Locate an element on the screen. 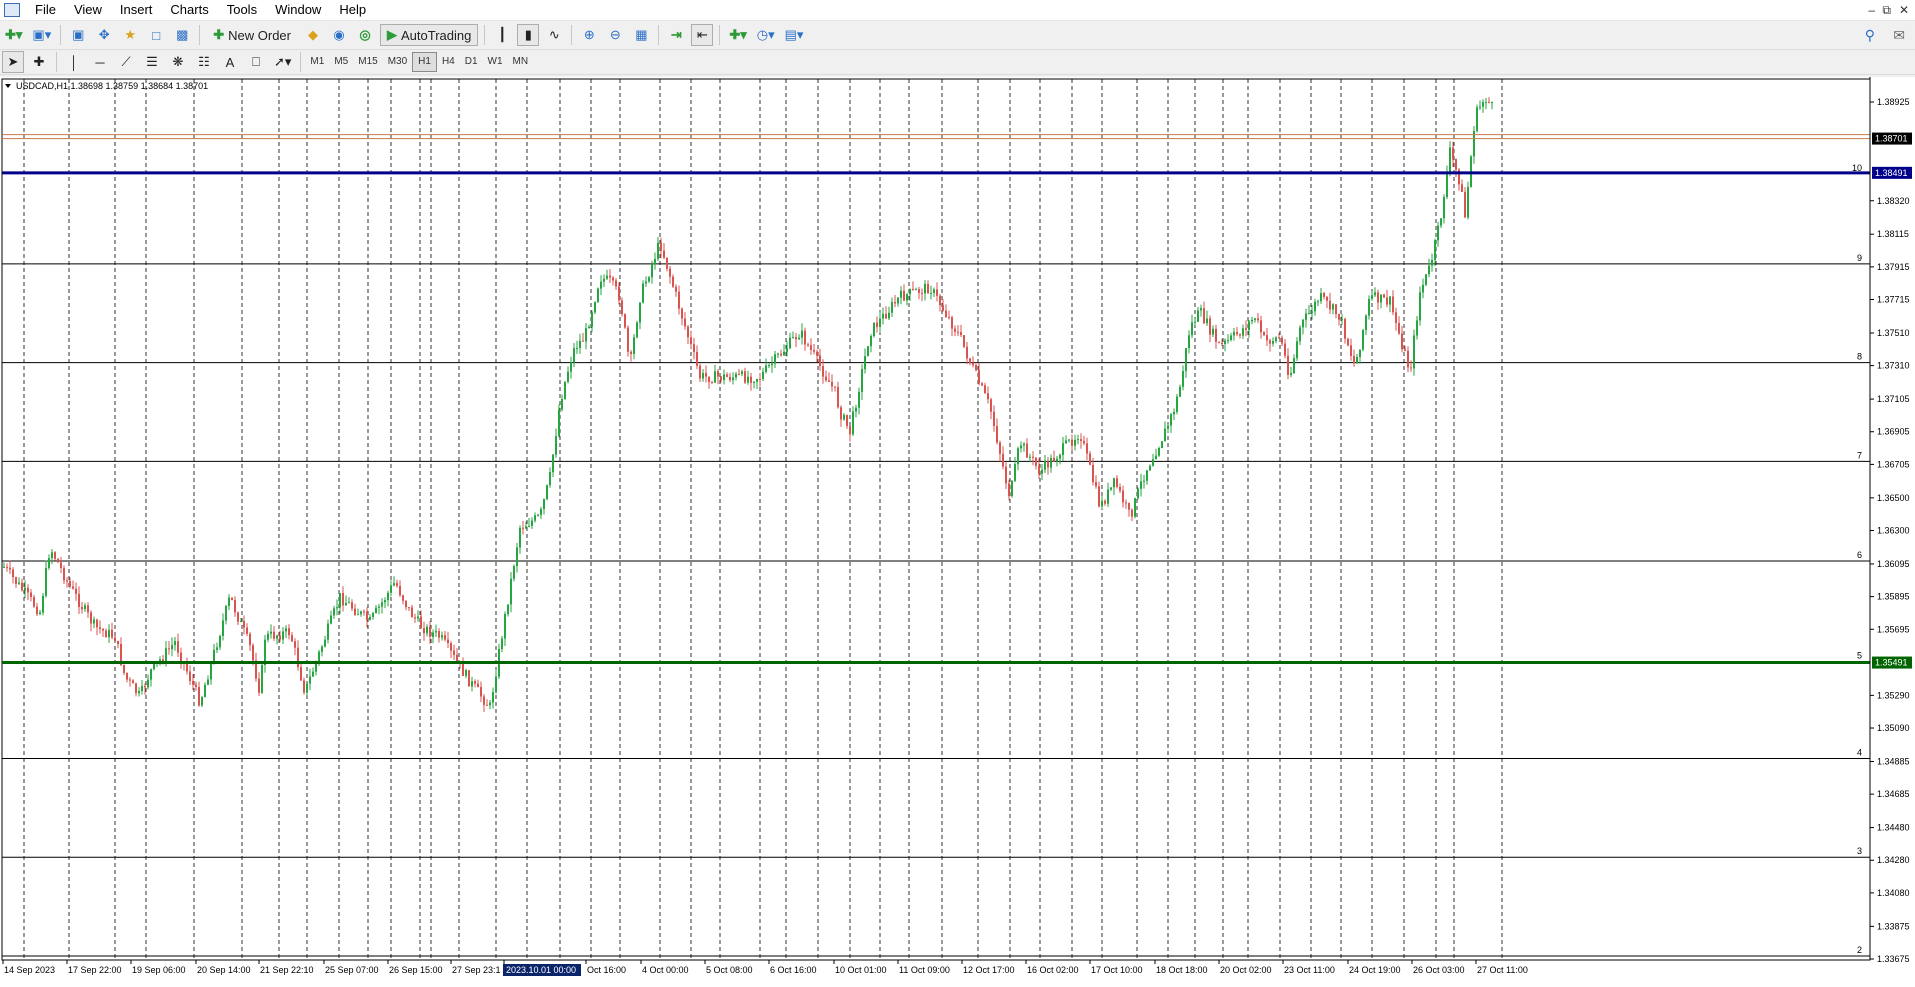 This screenshot has width=1915, height=987. time-tick-label: Oct 16:00 is located at coordinates (606, 970).